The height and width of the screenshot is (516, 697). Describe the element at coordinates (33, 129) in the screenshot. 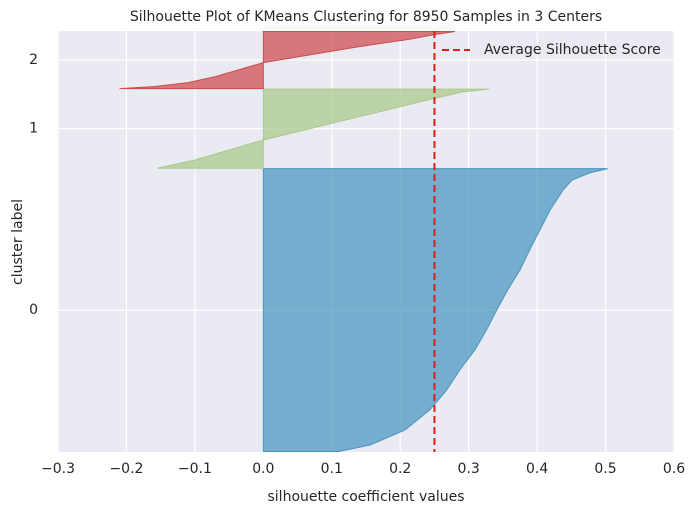

I see `y-tick-label: 1` at that location.